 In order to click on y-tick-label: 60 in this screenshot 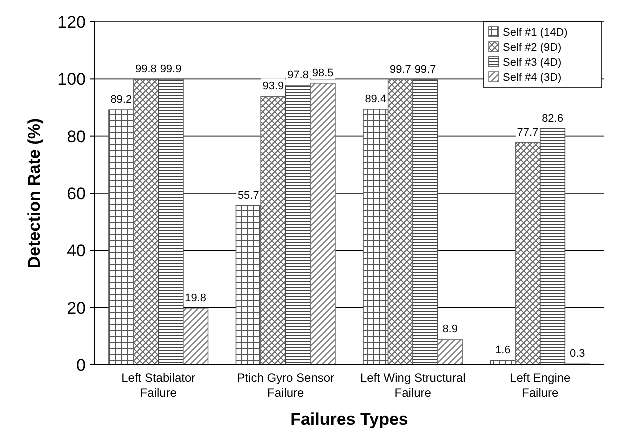, I will do `click(76, 194)`.